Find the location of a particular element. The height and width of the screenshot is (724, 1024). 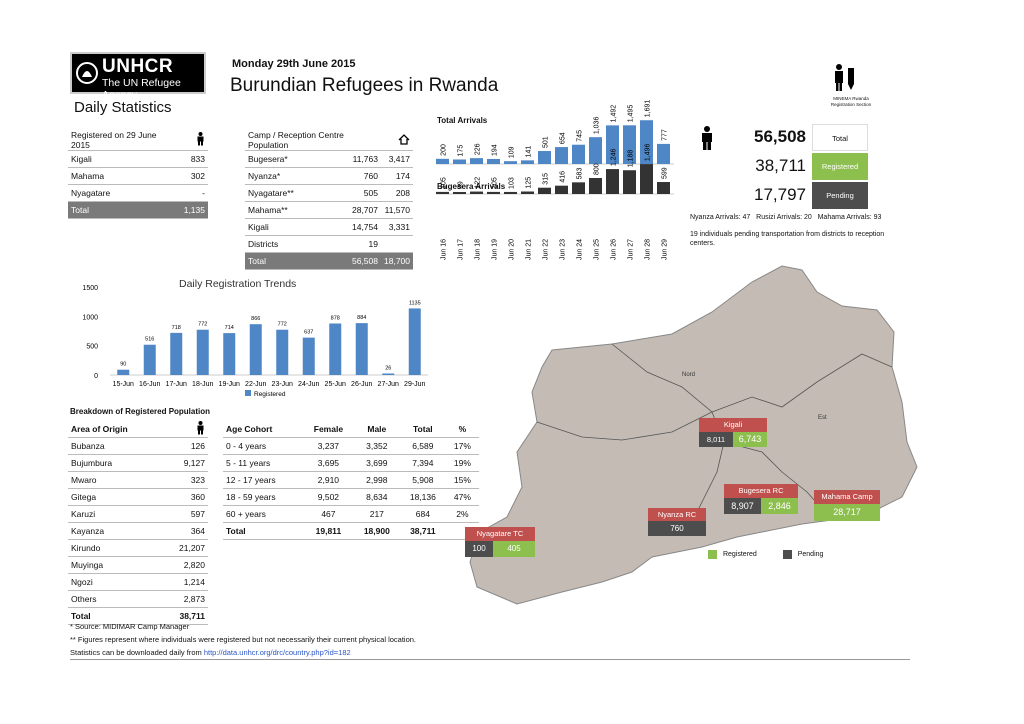

province-border is located at coordinates (624, 426).